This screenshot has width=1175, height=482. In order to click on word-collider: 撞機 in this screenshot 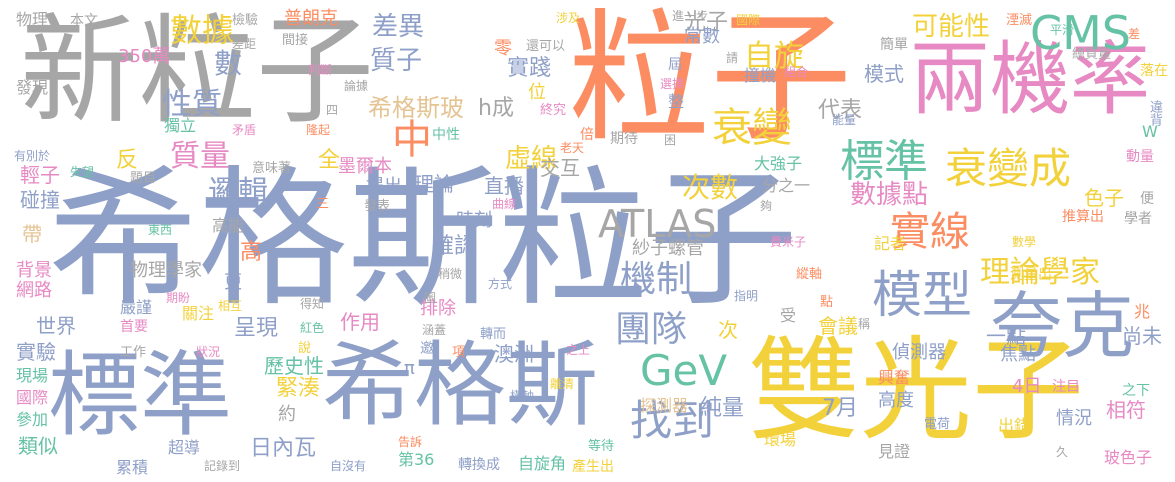, I will do `click(760, 75)`.